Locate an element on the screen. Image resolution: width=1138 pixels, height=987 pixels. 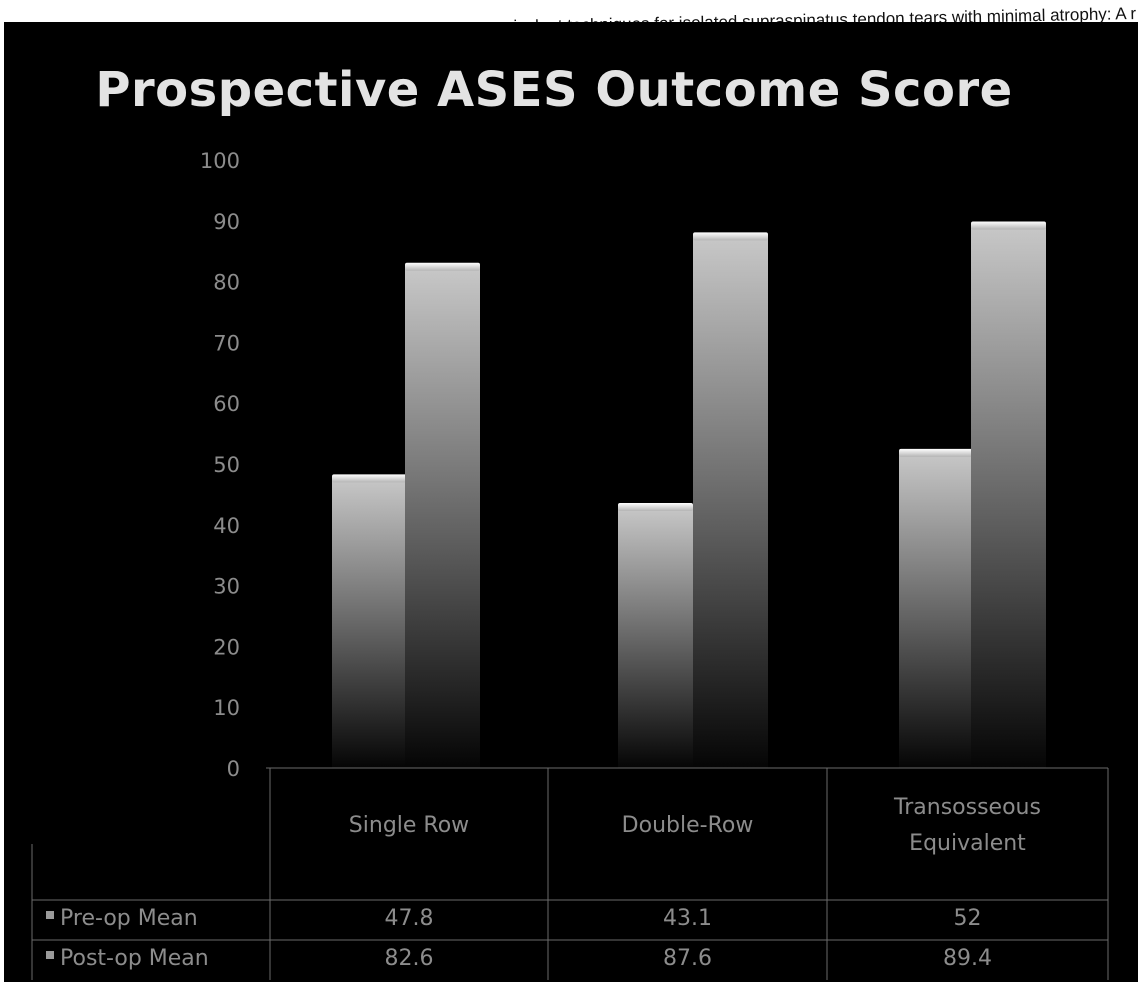
y-tick-label: 0 is located at coordinates (233, 769).